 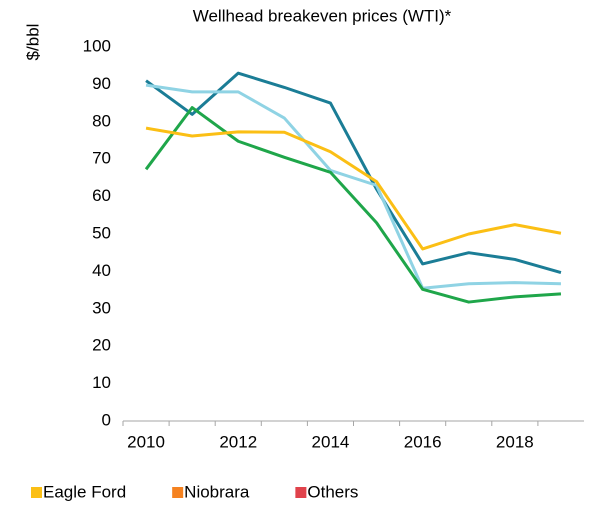 I want to click on x-tick-label: 2014, so click(x=331, y=441).